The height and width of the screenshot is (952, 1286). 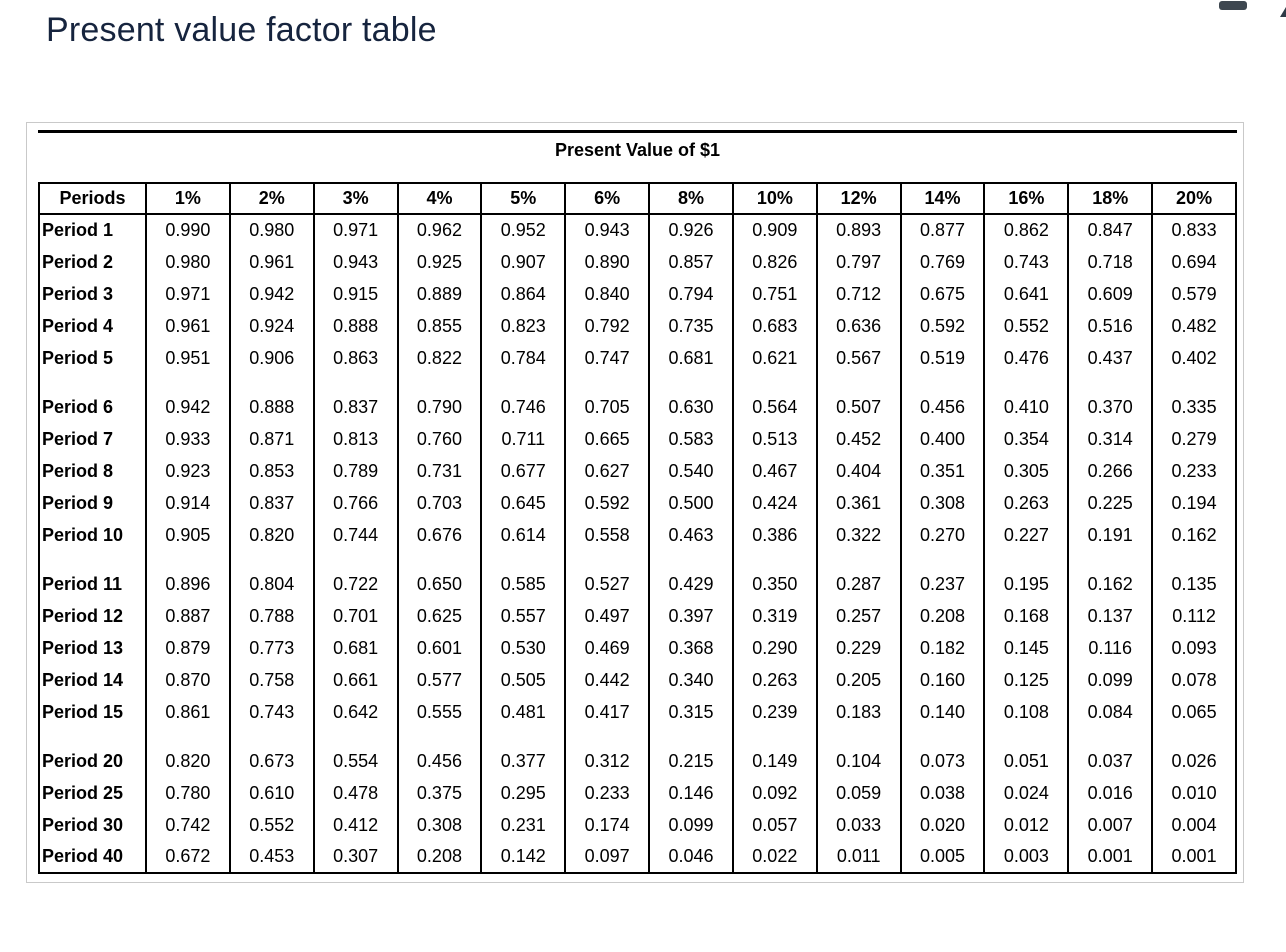 I want to click on pv-cell: 0.257, so click(x=858, y=616).